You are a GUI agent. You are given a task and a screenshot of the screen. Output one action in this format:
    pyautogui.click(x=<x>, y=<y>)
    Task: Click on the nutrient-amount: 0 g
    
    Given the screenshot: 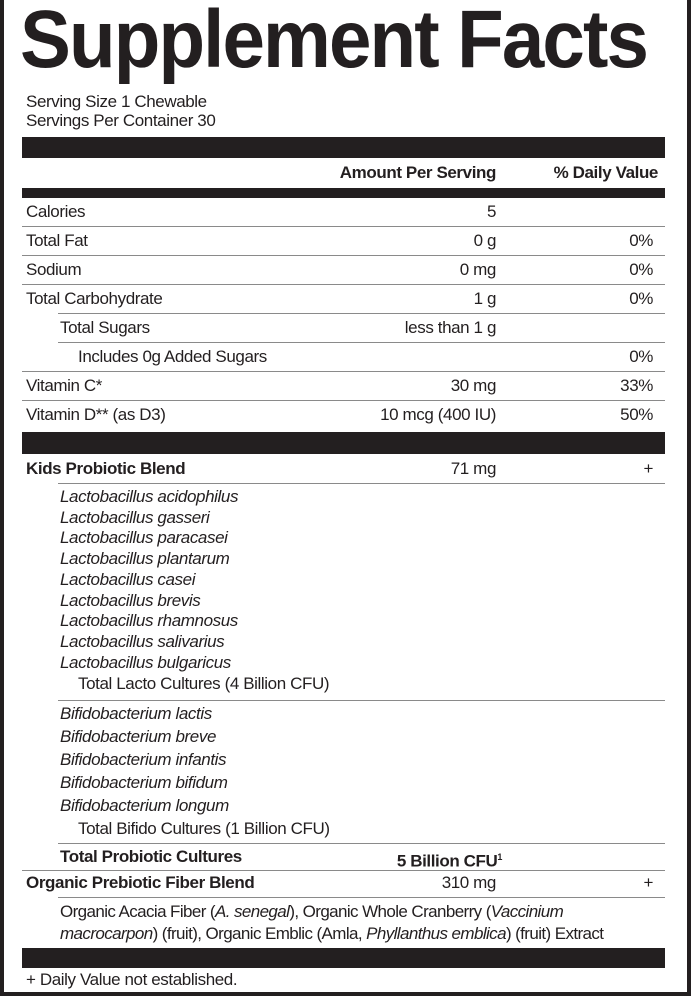 What is the action you would take?
    pyautogui.click(x=485, y=240)
    